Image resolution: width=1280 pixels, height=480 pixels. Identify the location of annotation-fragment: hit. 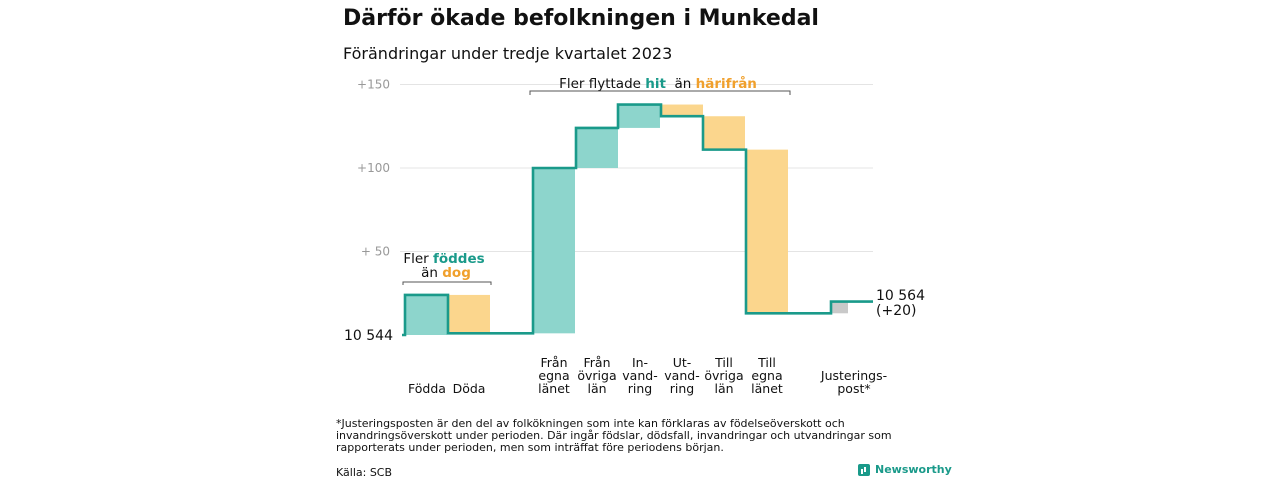
(655, 84).